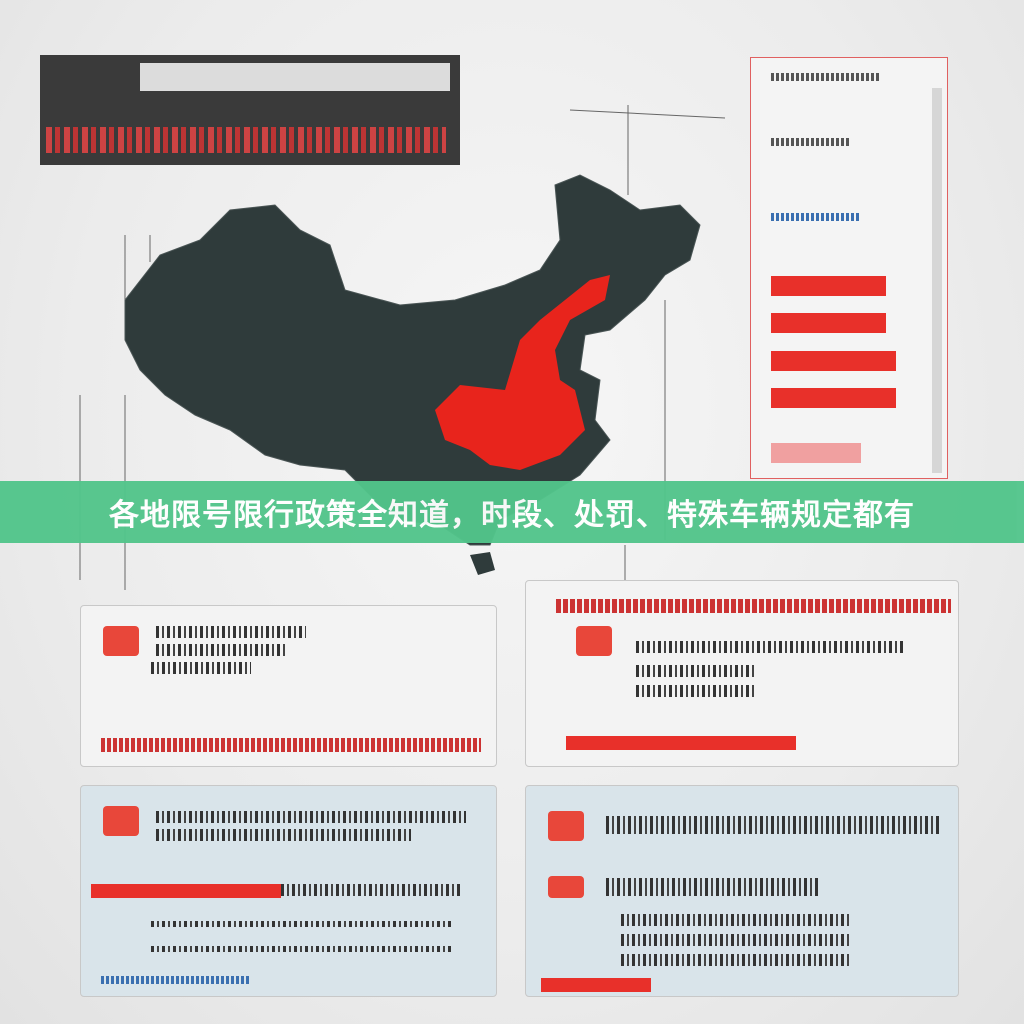 This screenshot has width=1024, height=1024. Describe the element at coordinates (522, 372) in the screenshot. I see `map-highlight-region` at that location.